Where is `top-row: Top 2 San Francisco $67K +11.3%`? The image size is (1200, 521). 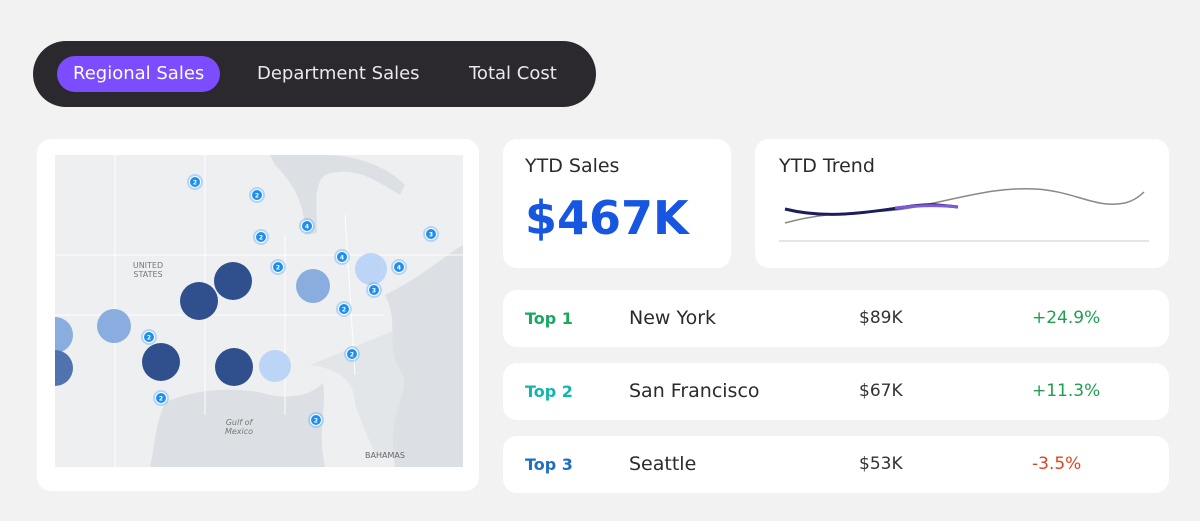
top-row: Top 2 San Francisco $67K +11.3% is located at coordinates (836, 391).